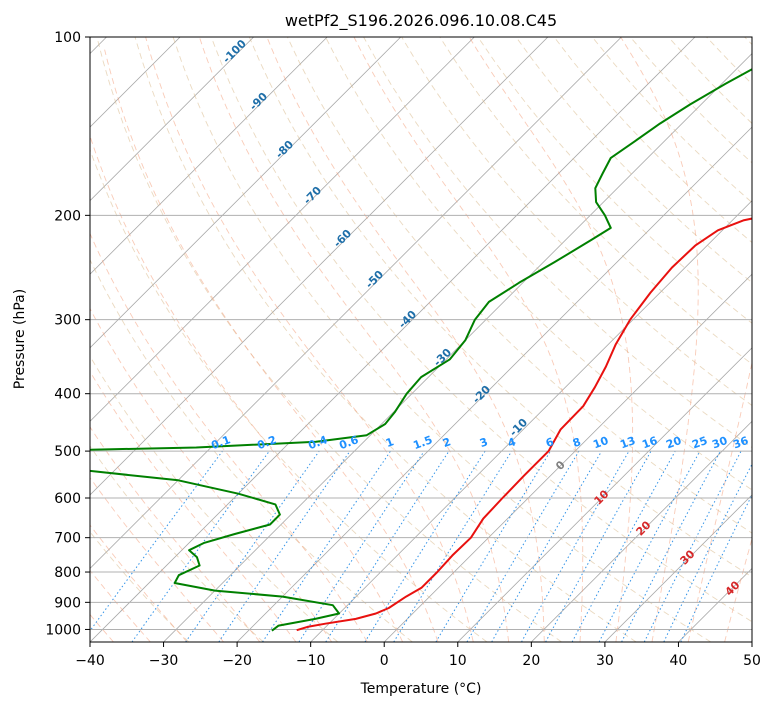 The width and height of the screenshot is (775, 708). What do you see at coordinates (422, 442) in the screenshot?
I see `mixing-ratio-label: 1.5` at bounding box center [422, 442].